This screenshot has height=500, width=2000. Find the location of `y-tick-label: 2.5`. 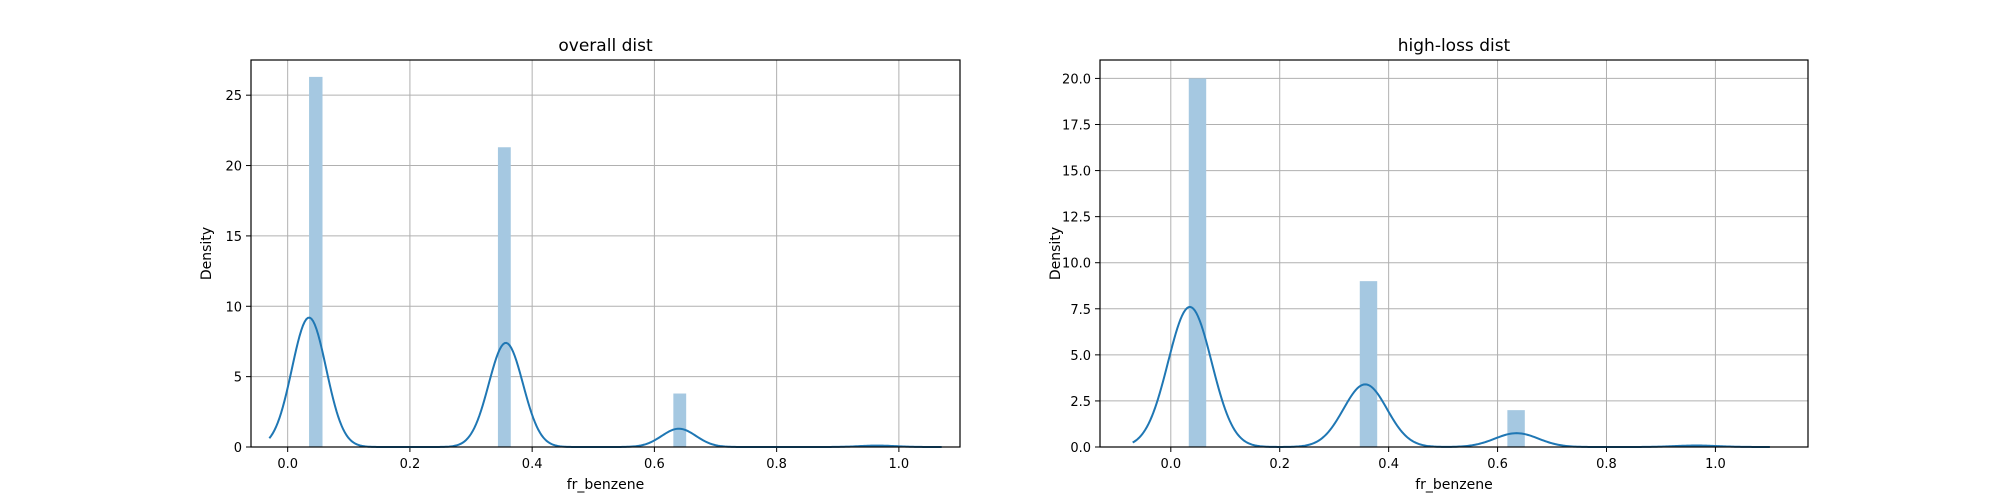

y-tick-label: 2.5 is located at coordinates (1080, 402).